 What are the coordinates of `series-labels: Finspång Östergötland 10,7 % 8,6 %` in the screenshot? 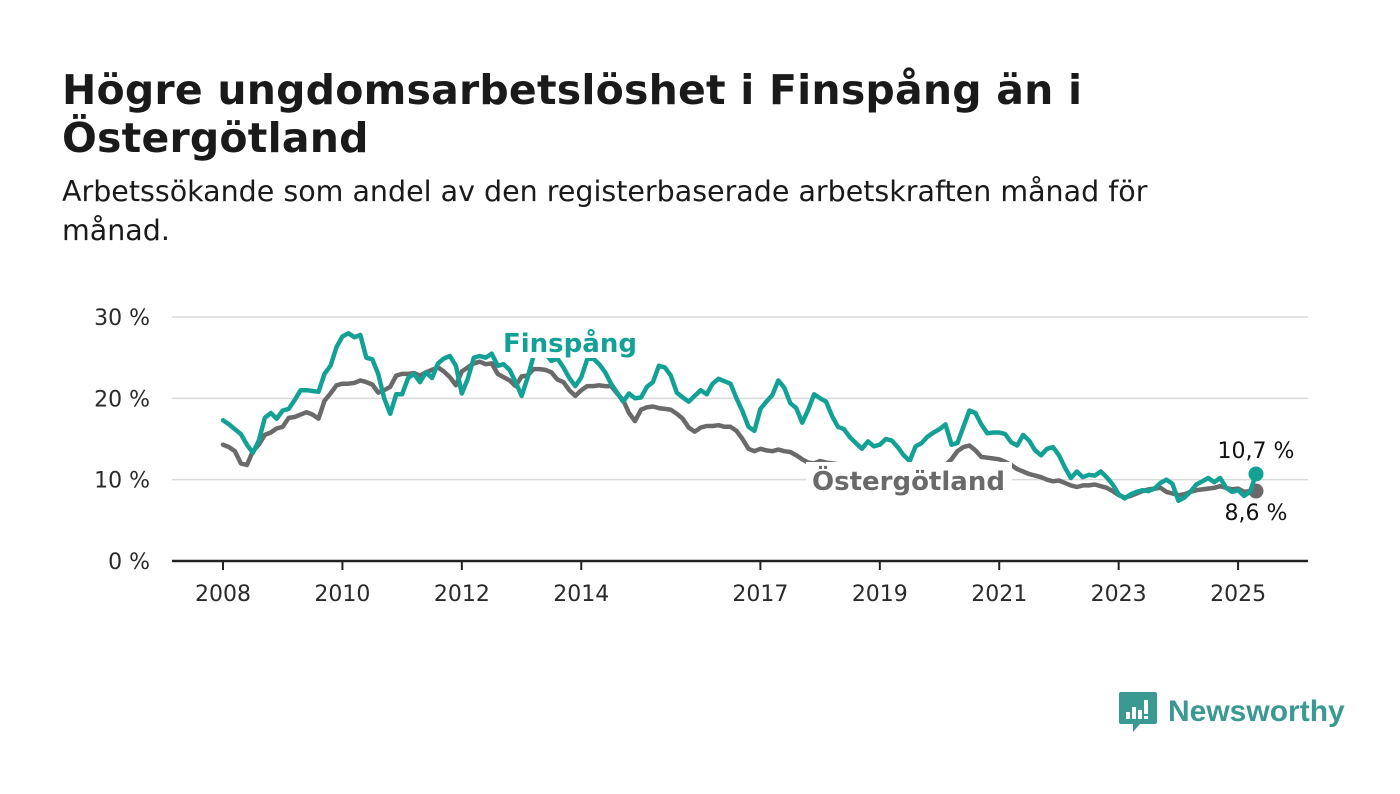 It's located at (895, 425).